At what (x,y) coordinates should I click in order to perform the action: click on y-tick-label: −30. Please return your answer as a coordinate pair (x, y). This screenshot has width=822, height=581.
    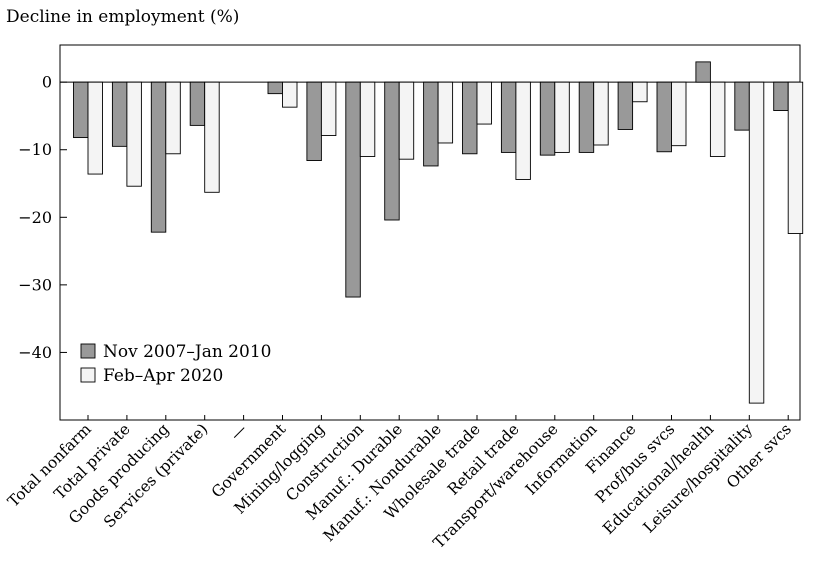
    Looking at the image, I should click on (35, 284).